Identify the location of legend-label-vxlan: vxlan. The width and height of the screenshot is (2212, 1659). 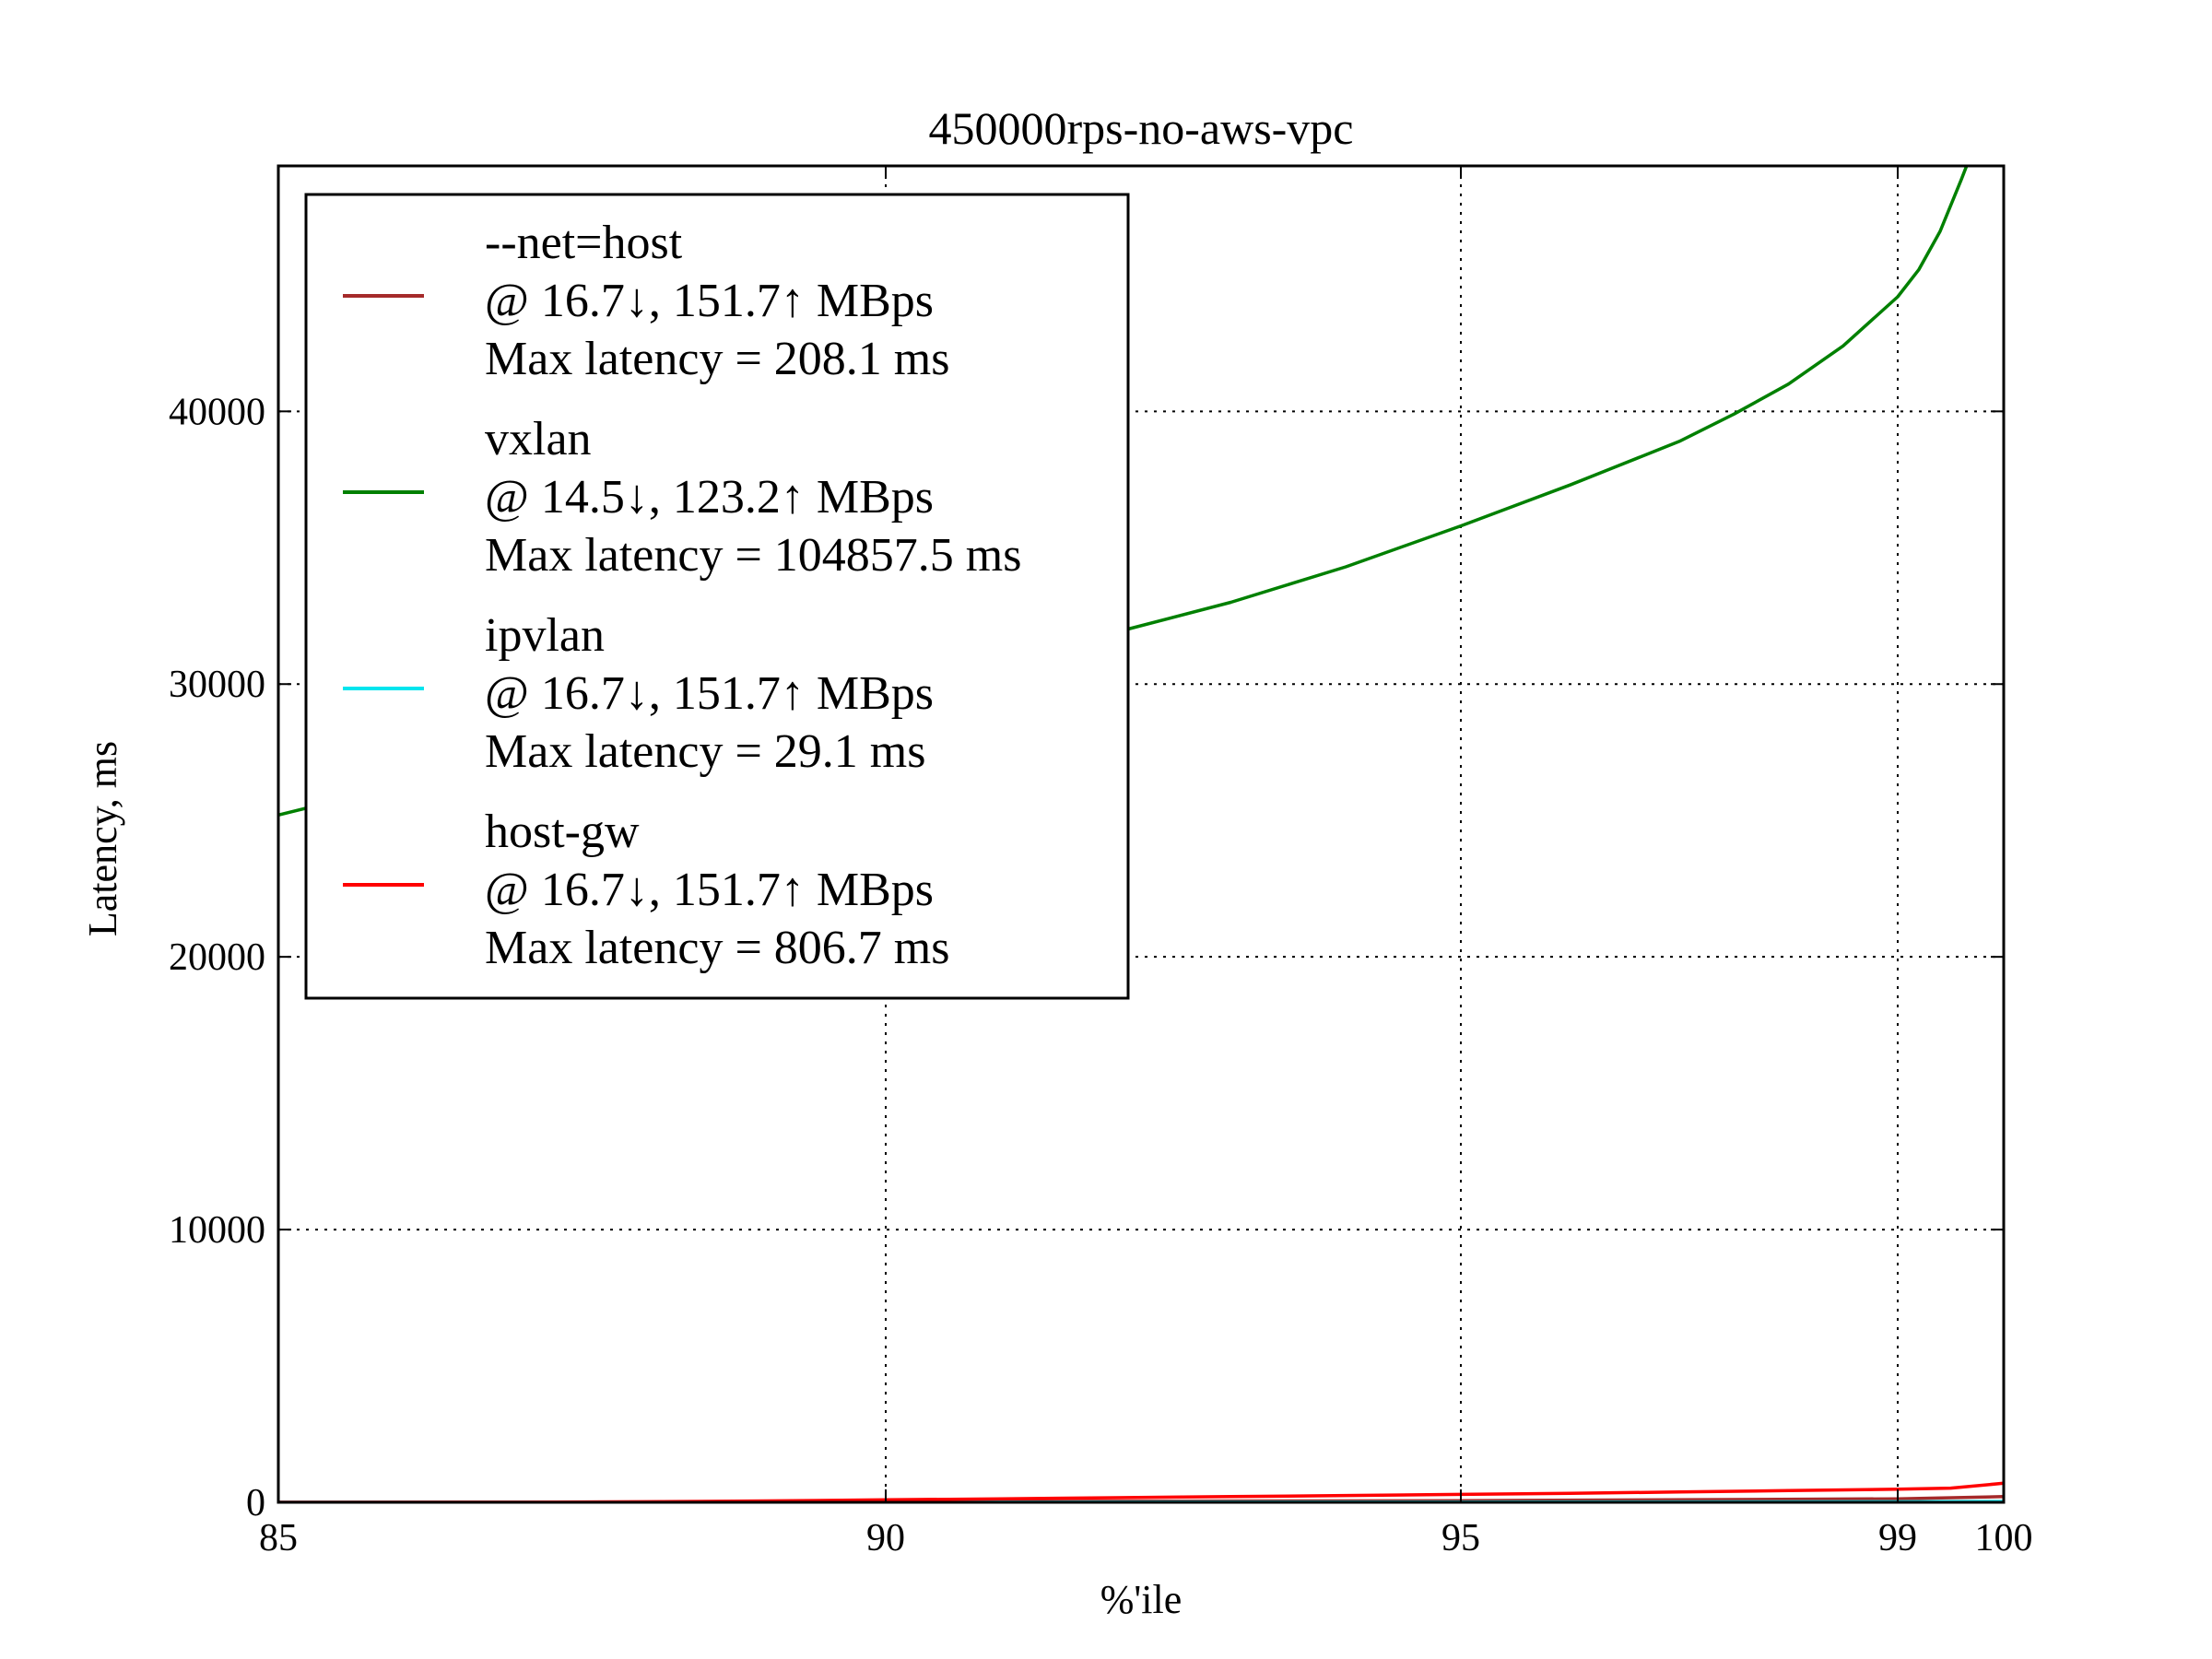
(538, 439).